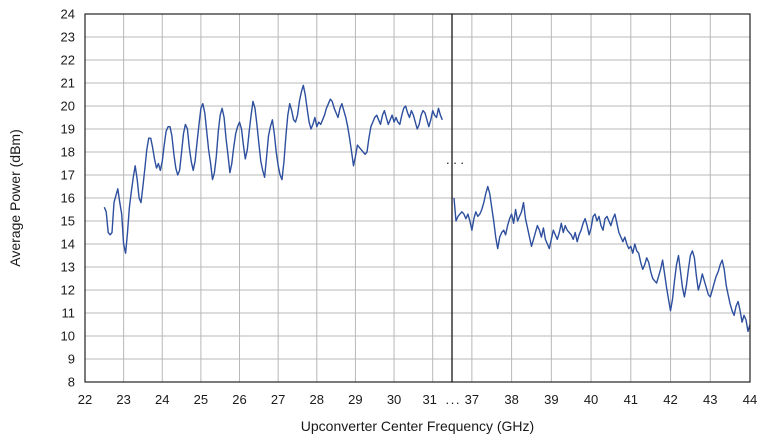  Describe the element at coordinates (602, 259) in the screenshot. I see `power-series-line` at that location.